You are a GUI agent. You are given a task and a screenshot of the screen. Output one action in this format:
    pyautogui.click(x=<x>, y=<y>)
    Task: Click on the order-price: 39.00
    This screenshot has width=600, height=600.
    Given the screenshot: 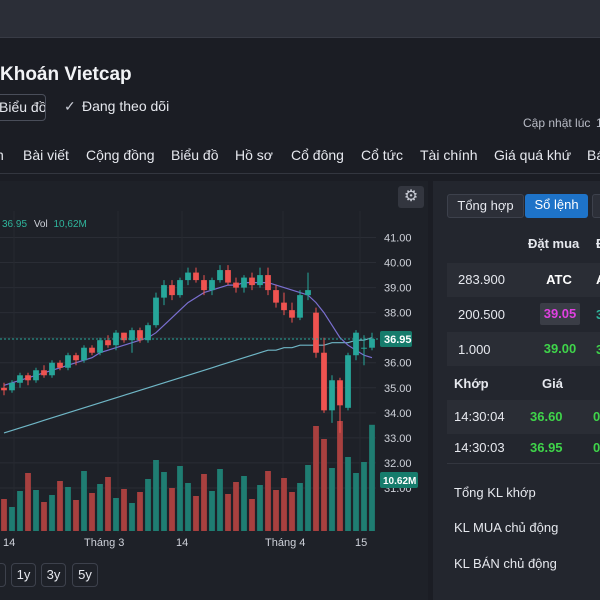 What is the action you would take?
    pyautogui.click(x=560, y=348)
    